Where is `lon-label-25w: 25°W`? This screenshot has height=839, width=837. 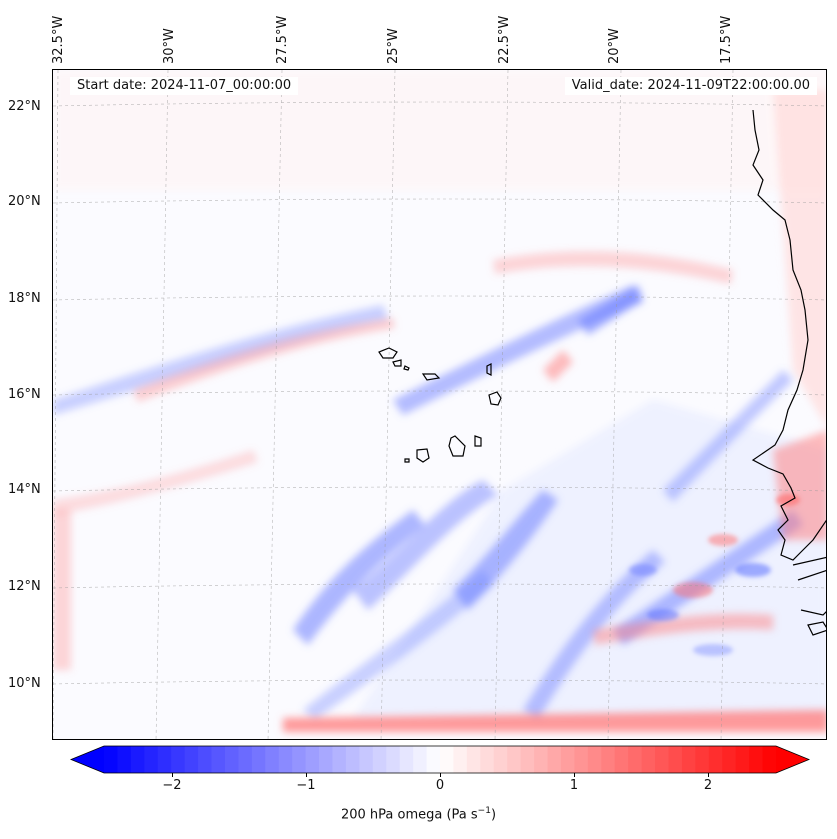
lon-label-25w: 25°W is located at coordinates (393, 46).